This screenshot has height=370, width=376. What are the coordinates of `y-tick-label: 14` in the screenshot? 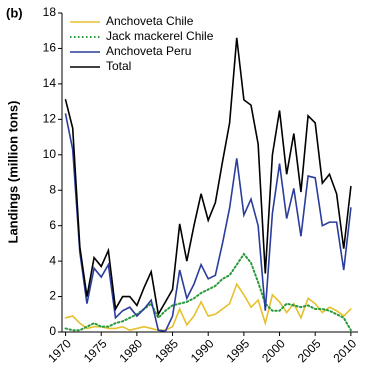 It's located at (50, 83).